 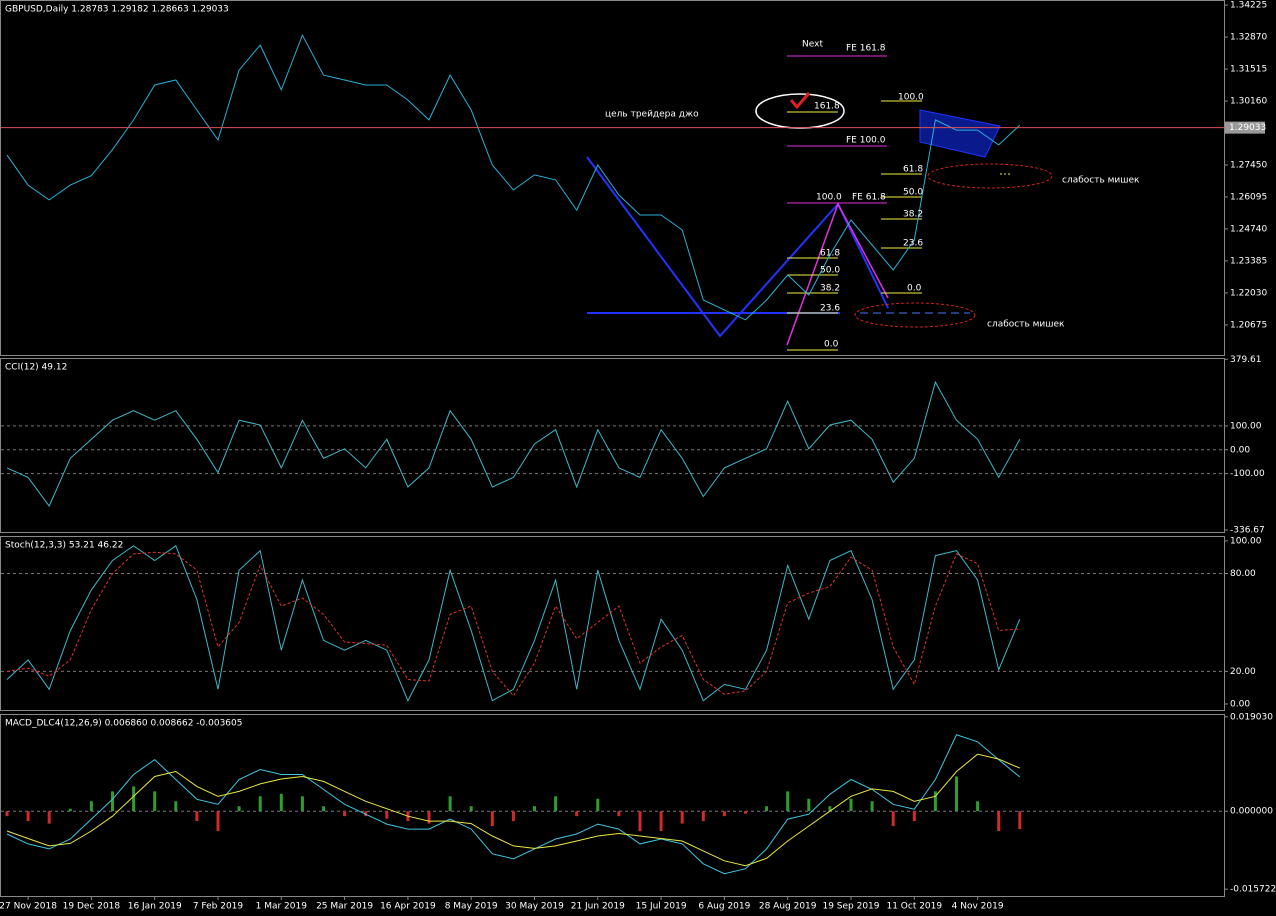 I want to click on fe-levels, so click(x=837, y=129).